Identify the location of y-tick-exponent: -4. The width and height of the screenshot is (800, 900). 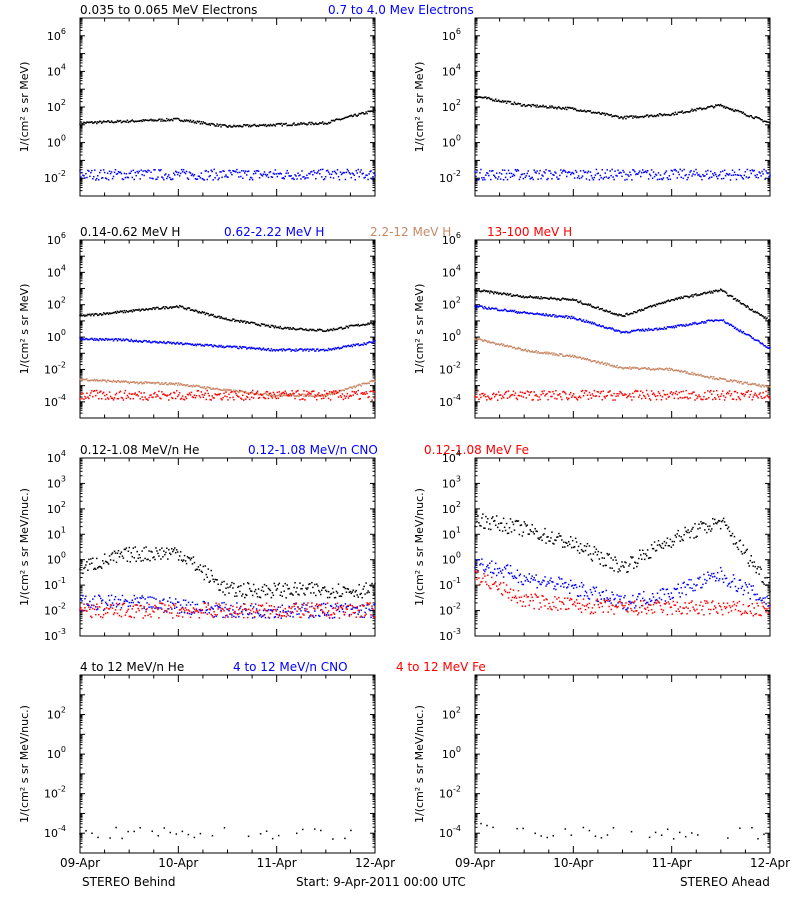
(457, 397).